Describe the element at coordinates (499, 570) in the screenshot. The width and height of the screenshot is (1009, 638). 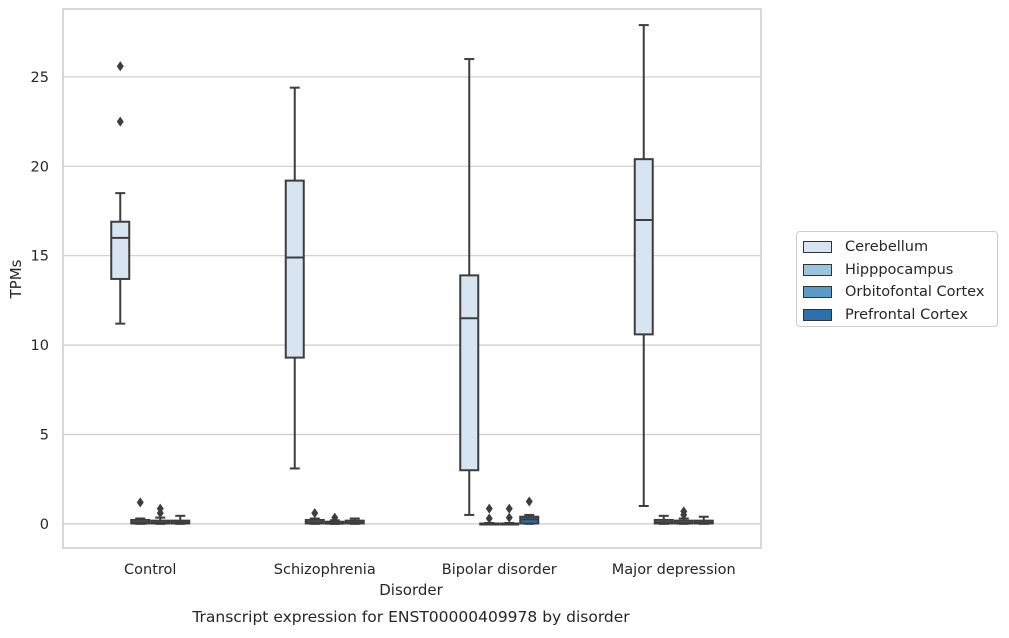
I see `x-tick-label: Bipolar disorder` at that location.